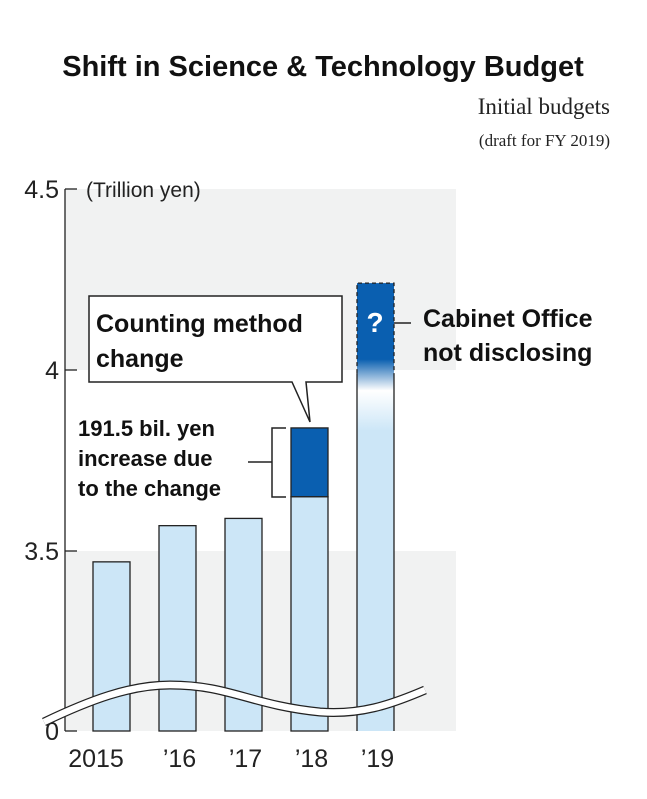 This screenshot has width=647, height=799. I want to click on bar-'16, so click(177, 628).